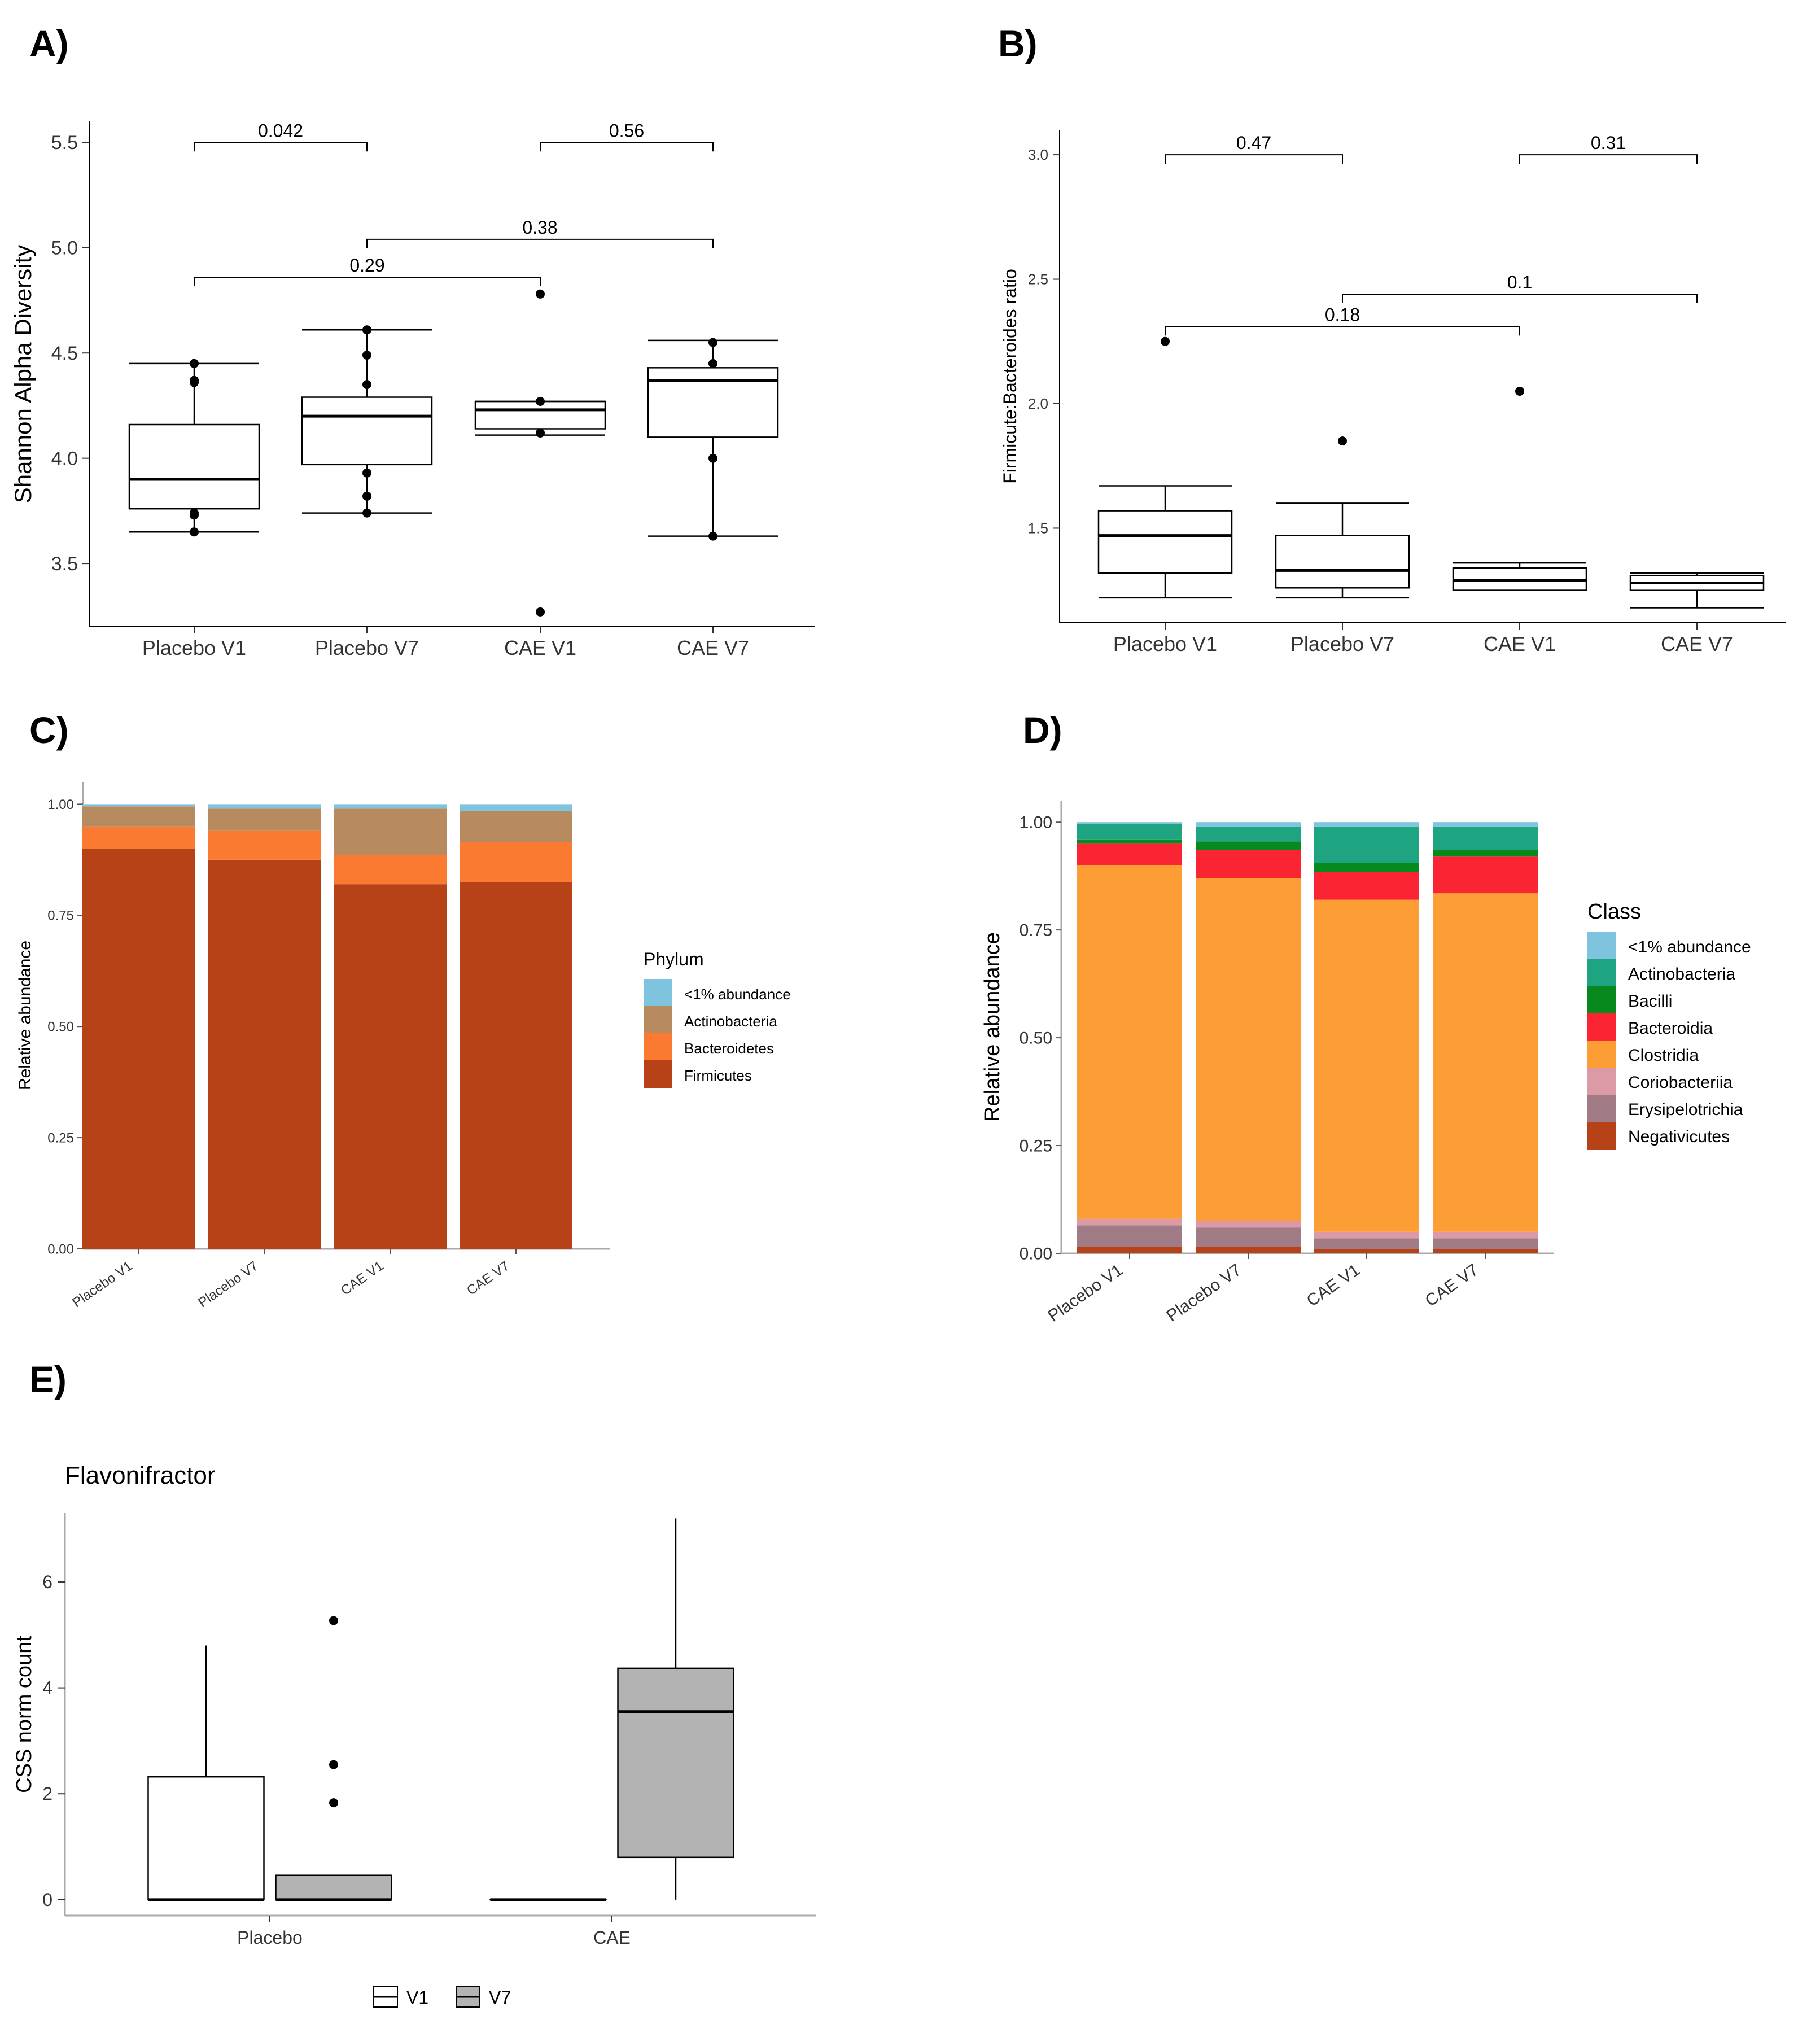  What do you see at coordinates (718, 1075) in the screenshot?
I see `legend-label: Firmicutes` at bounding box center [718, 1075].